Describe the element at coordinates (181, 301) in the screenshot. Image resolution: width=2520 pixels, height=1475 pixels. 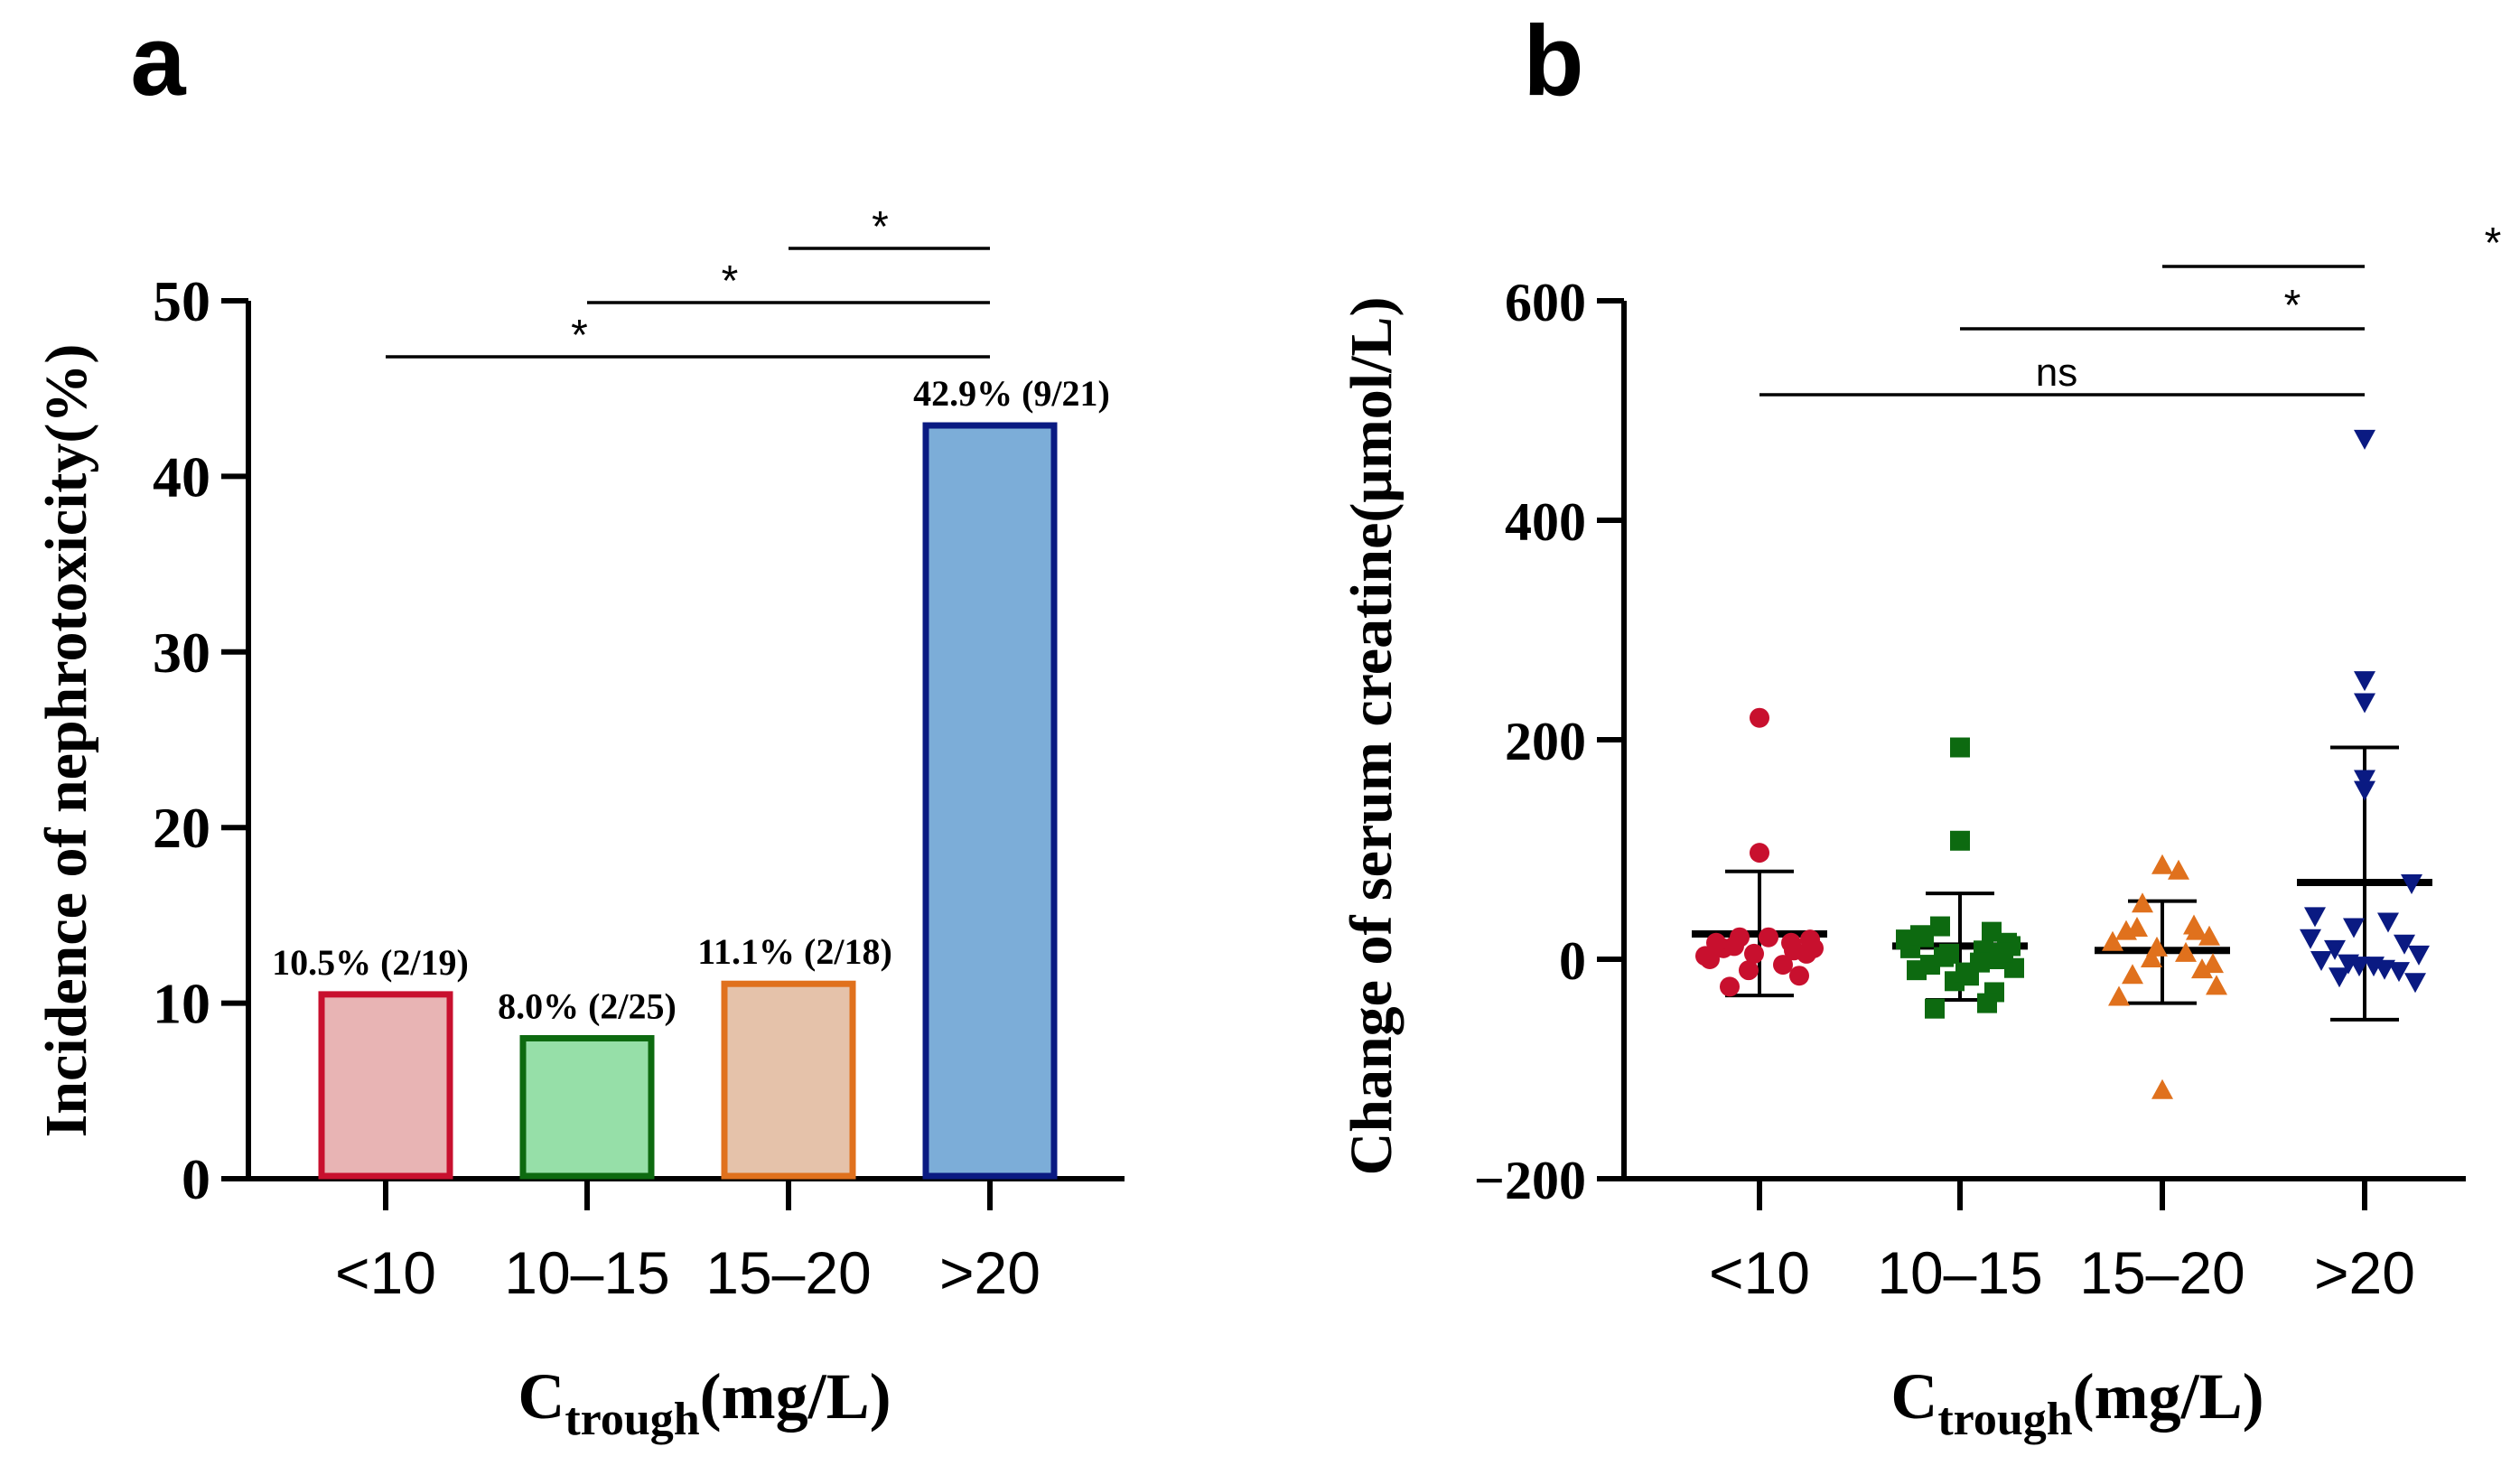
I see `y-tick-label: 50` at that location.